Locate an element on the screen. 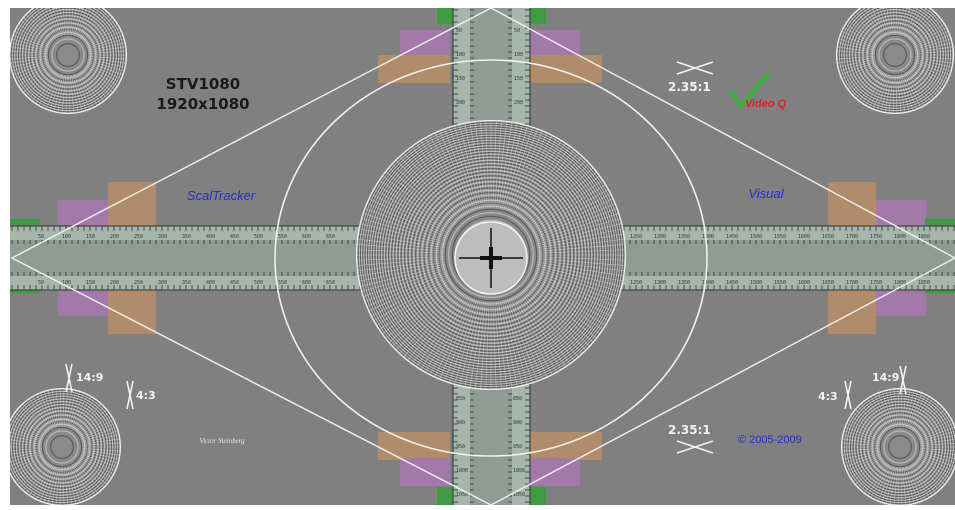  scale-tick-label: 350 is located at coordinates (186, 283).